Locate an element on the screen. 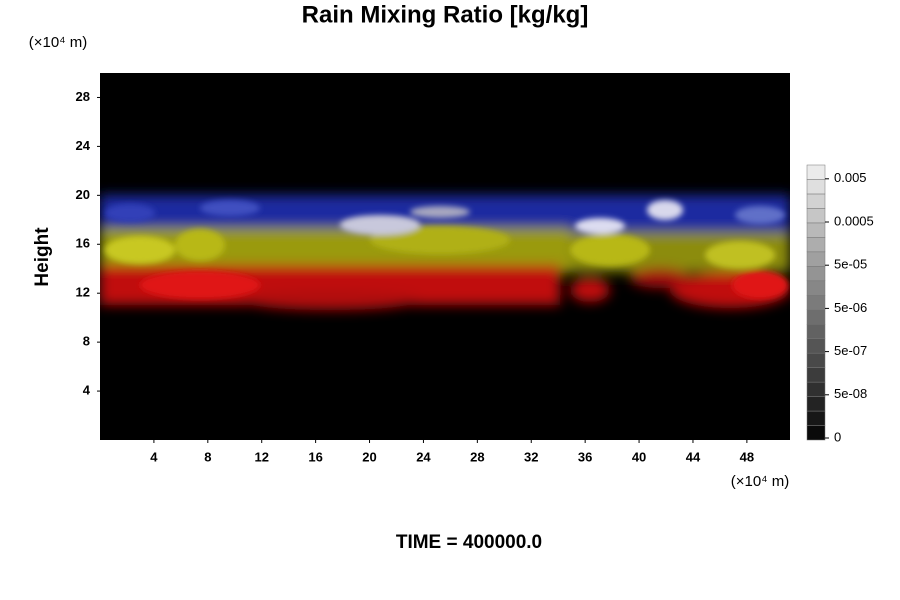 The height and width of the screenshot is (600, 900). colorbar-tick-label: 5e-05 is located at coordinates (850, 264).